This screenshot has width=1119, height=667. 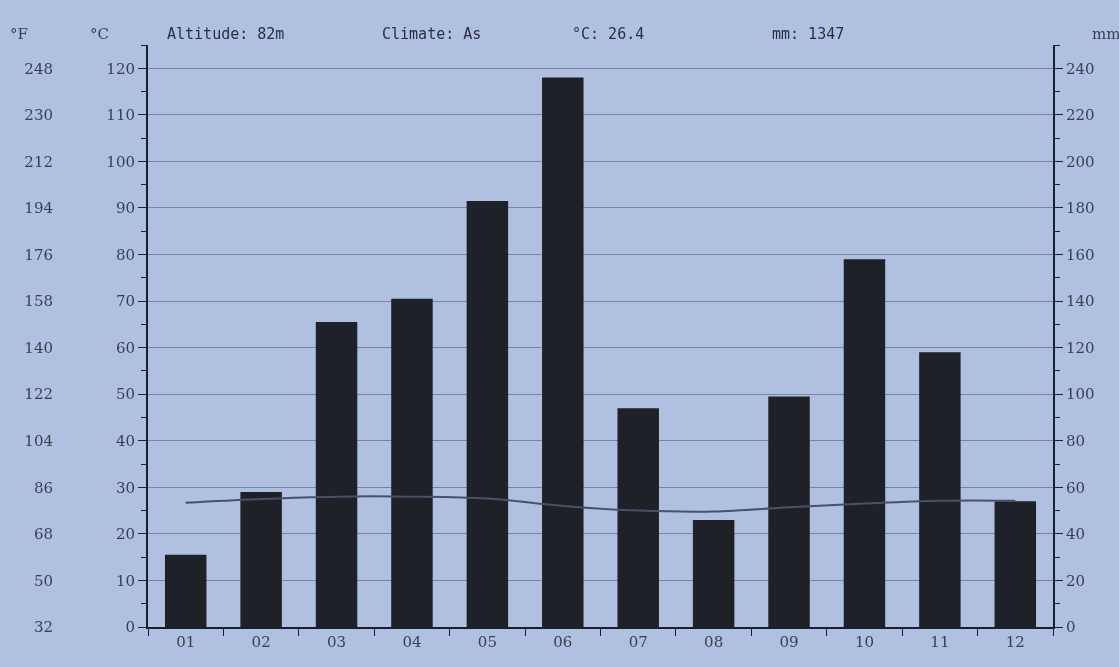 What do you see at coordinates (38, 161) in the screenshot?
I see `y3-tick-label: 212` at bounding box center [38, 161].